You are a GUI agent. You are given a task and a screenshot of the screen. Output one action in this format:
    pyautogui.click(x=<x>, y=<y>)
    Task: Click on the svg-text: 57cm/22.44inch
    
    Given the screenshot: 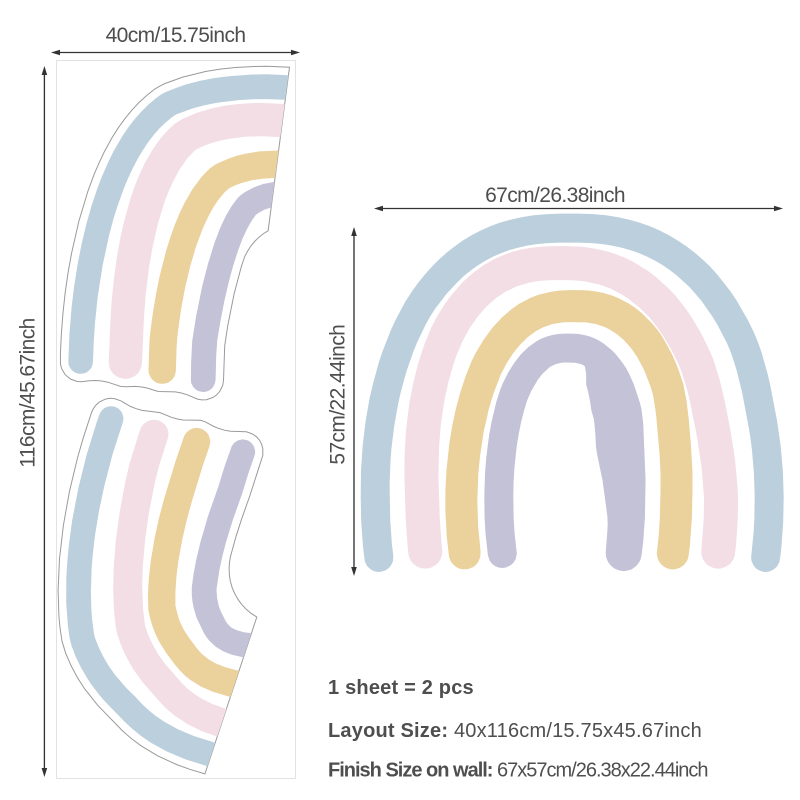 What is the action you would take?
    pyautogui.click(x=338, y=395)
    